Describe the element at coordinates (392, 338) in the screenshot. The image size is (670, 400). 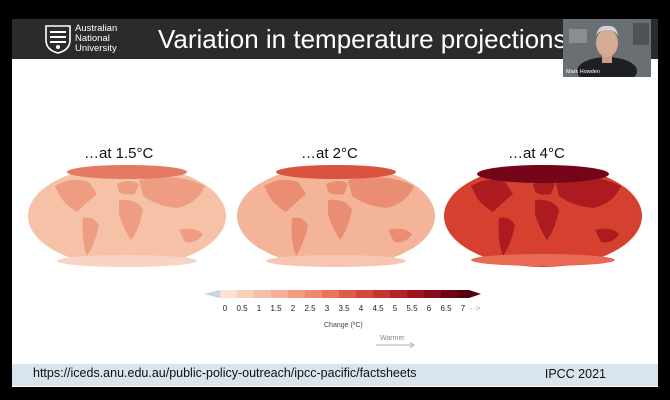
I see `warmer-text: Warmer` at that location.